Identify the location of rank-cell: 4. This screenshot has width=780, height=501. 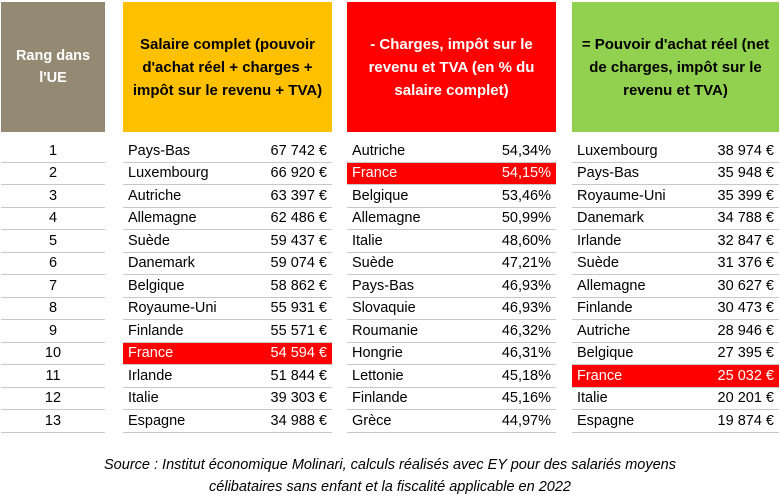
(53, 219).